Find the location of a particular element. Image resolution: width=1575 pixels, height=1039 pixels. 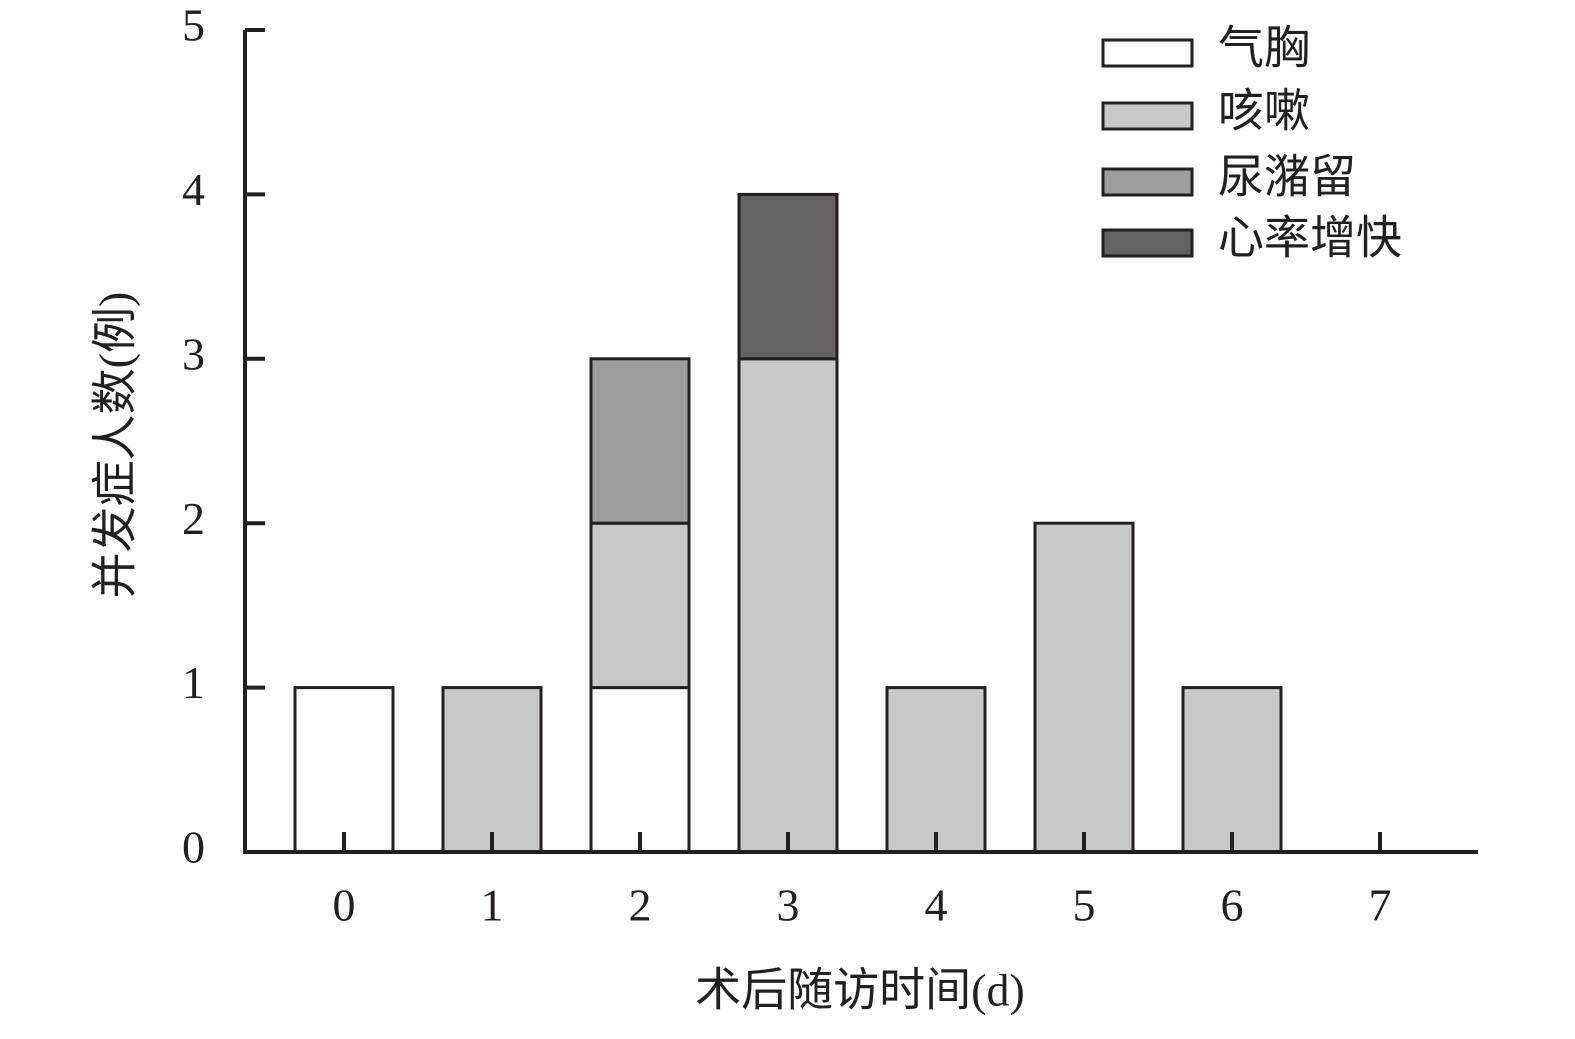

y-axis-label: 并发症人数(例) is located at coordinates (115, 445).